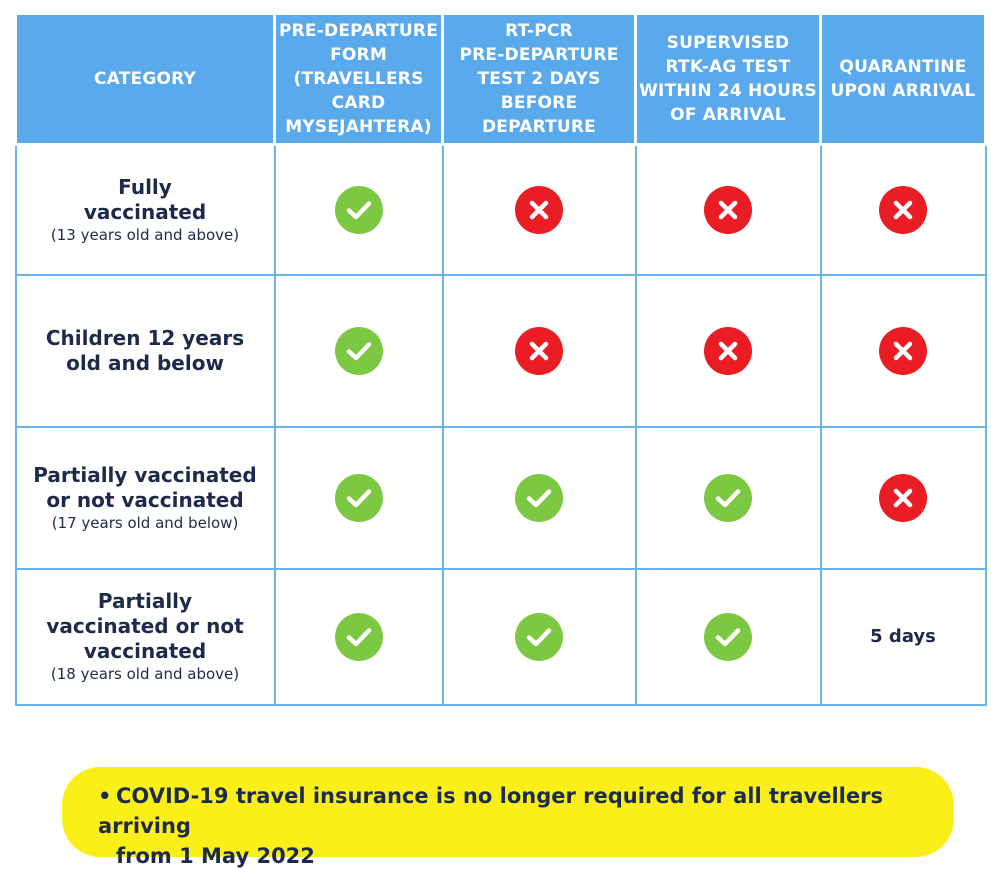  What do you see at coordinates (511, 855) in the screenshot?
I see `banner-line-2: from 1 May 2022` at bounding box center [511, 855].